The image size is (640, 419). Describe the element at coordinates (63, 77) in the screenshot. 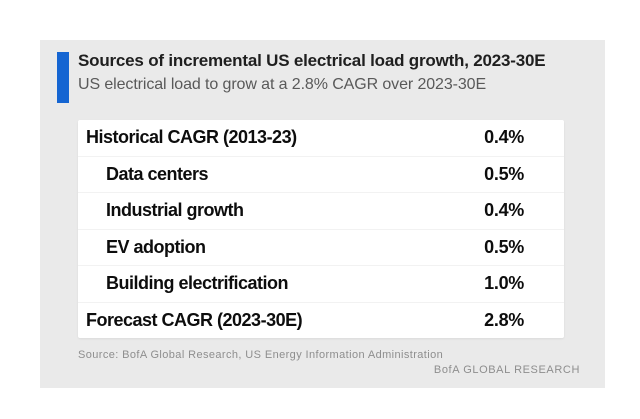

I see `accent-bar` at that location.